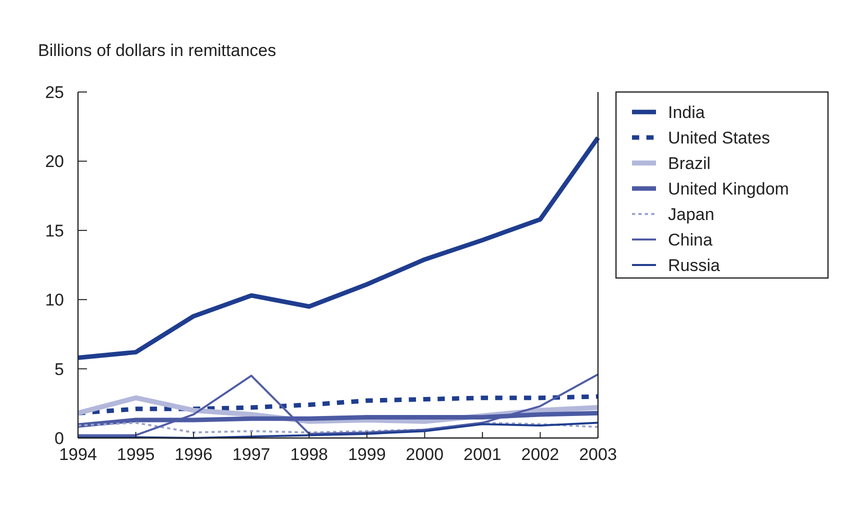 This screenshot has width=841, height=520. What do you see at coordinates (540, 454) in the screenshot?
I see `x-tick-label: 2002` at bounding box center [540, 454].